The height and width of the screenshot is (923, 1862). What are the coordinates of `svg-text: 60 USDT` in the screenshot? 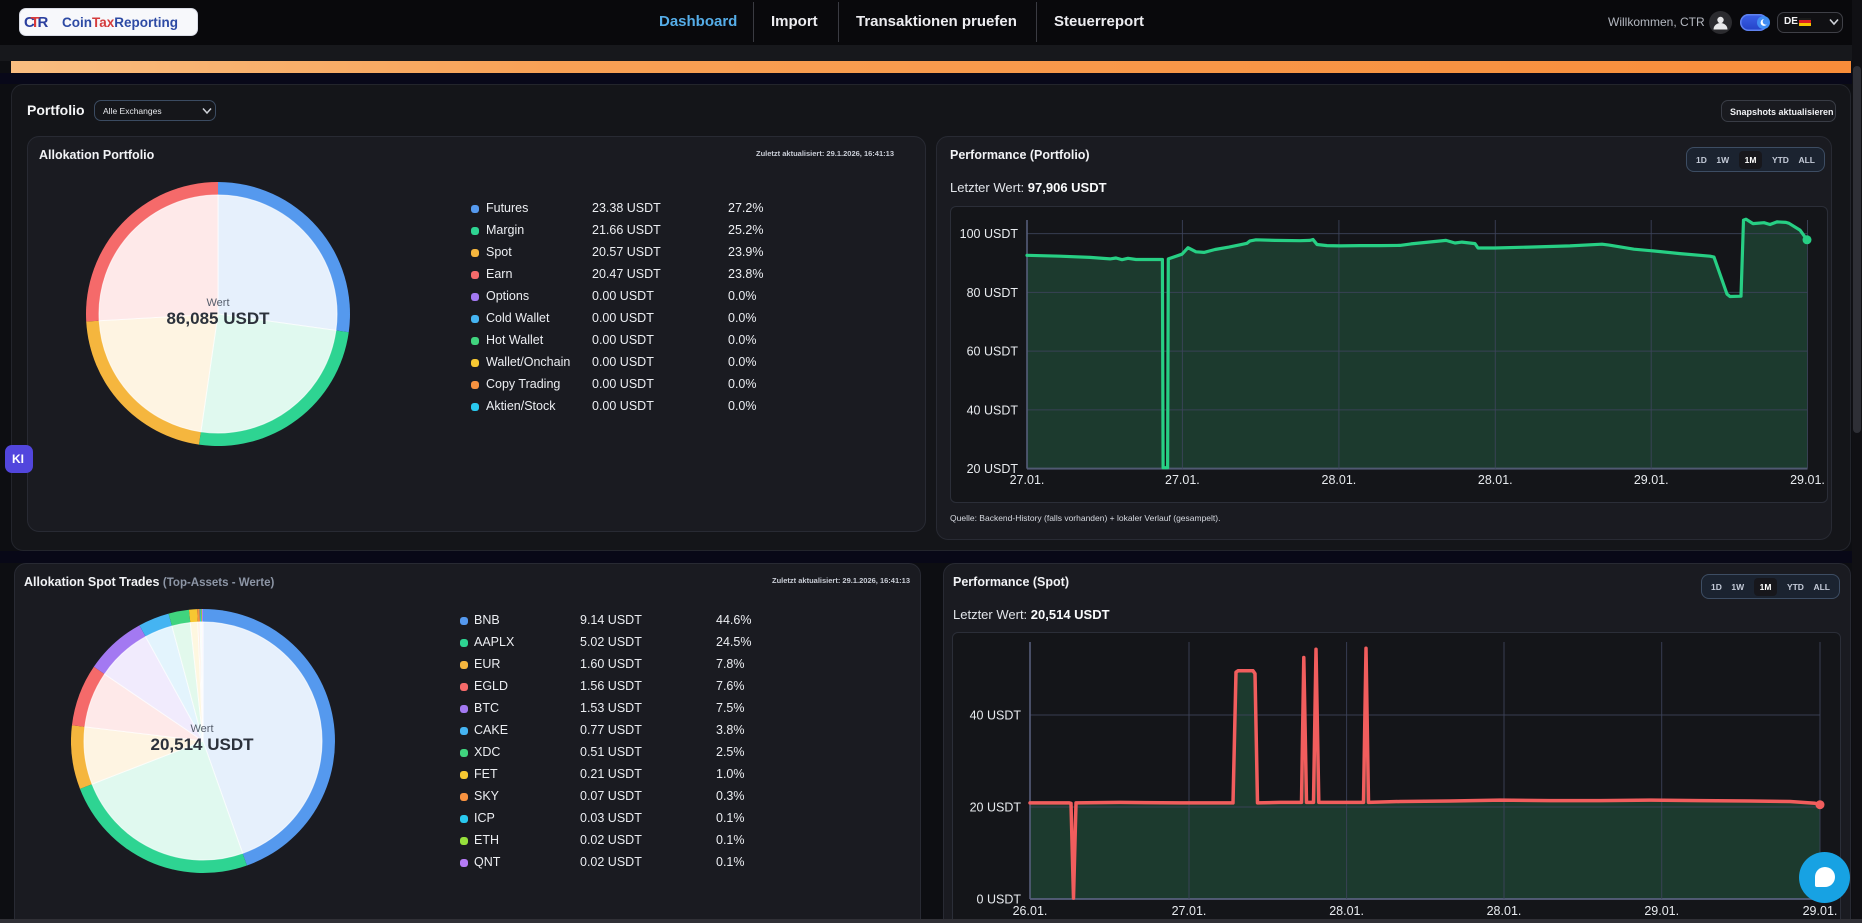 It's located at (993, 352).